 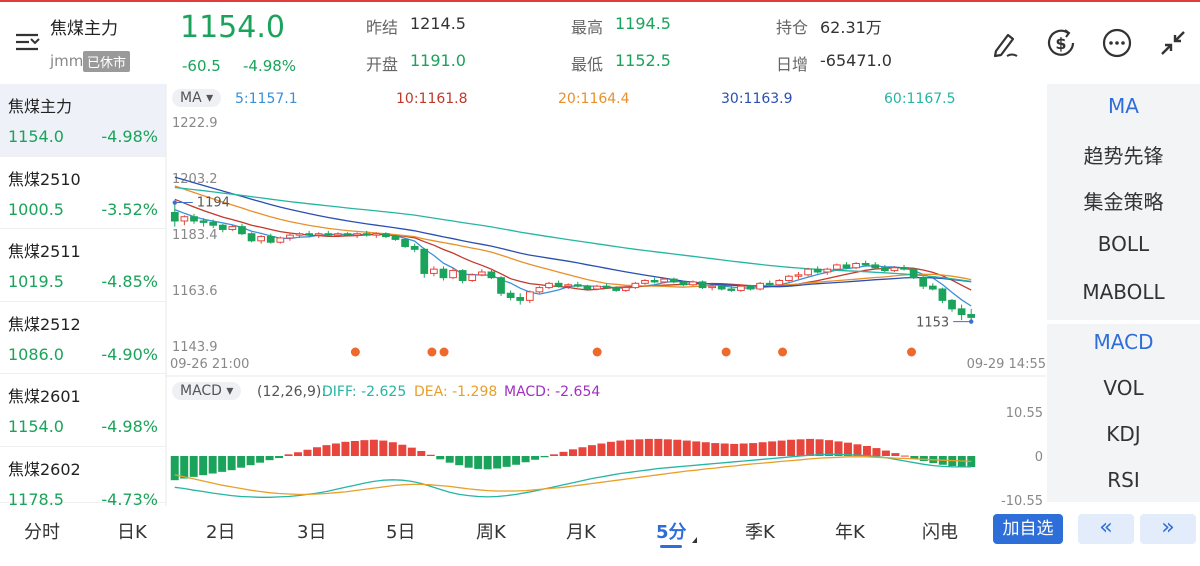 I want to click on list-item: 焦煤2602 1178.5 -4.73%, so click(x=83, y=478).